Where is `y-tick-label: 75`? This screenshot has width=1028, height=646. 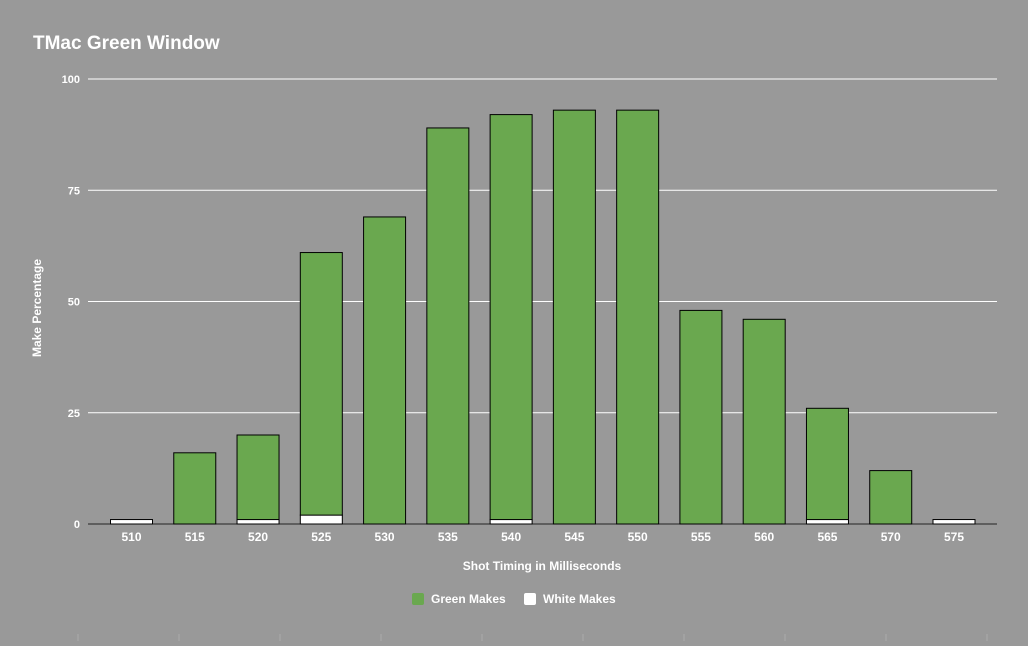 y-tick-label: 75 is located at coordinates (74, 191).